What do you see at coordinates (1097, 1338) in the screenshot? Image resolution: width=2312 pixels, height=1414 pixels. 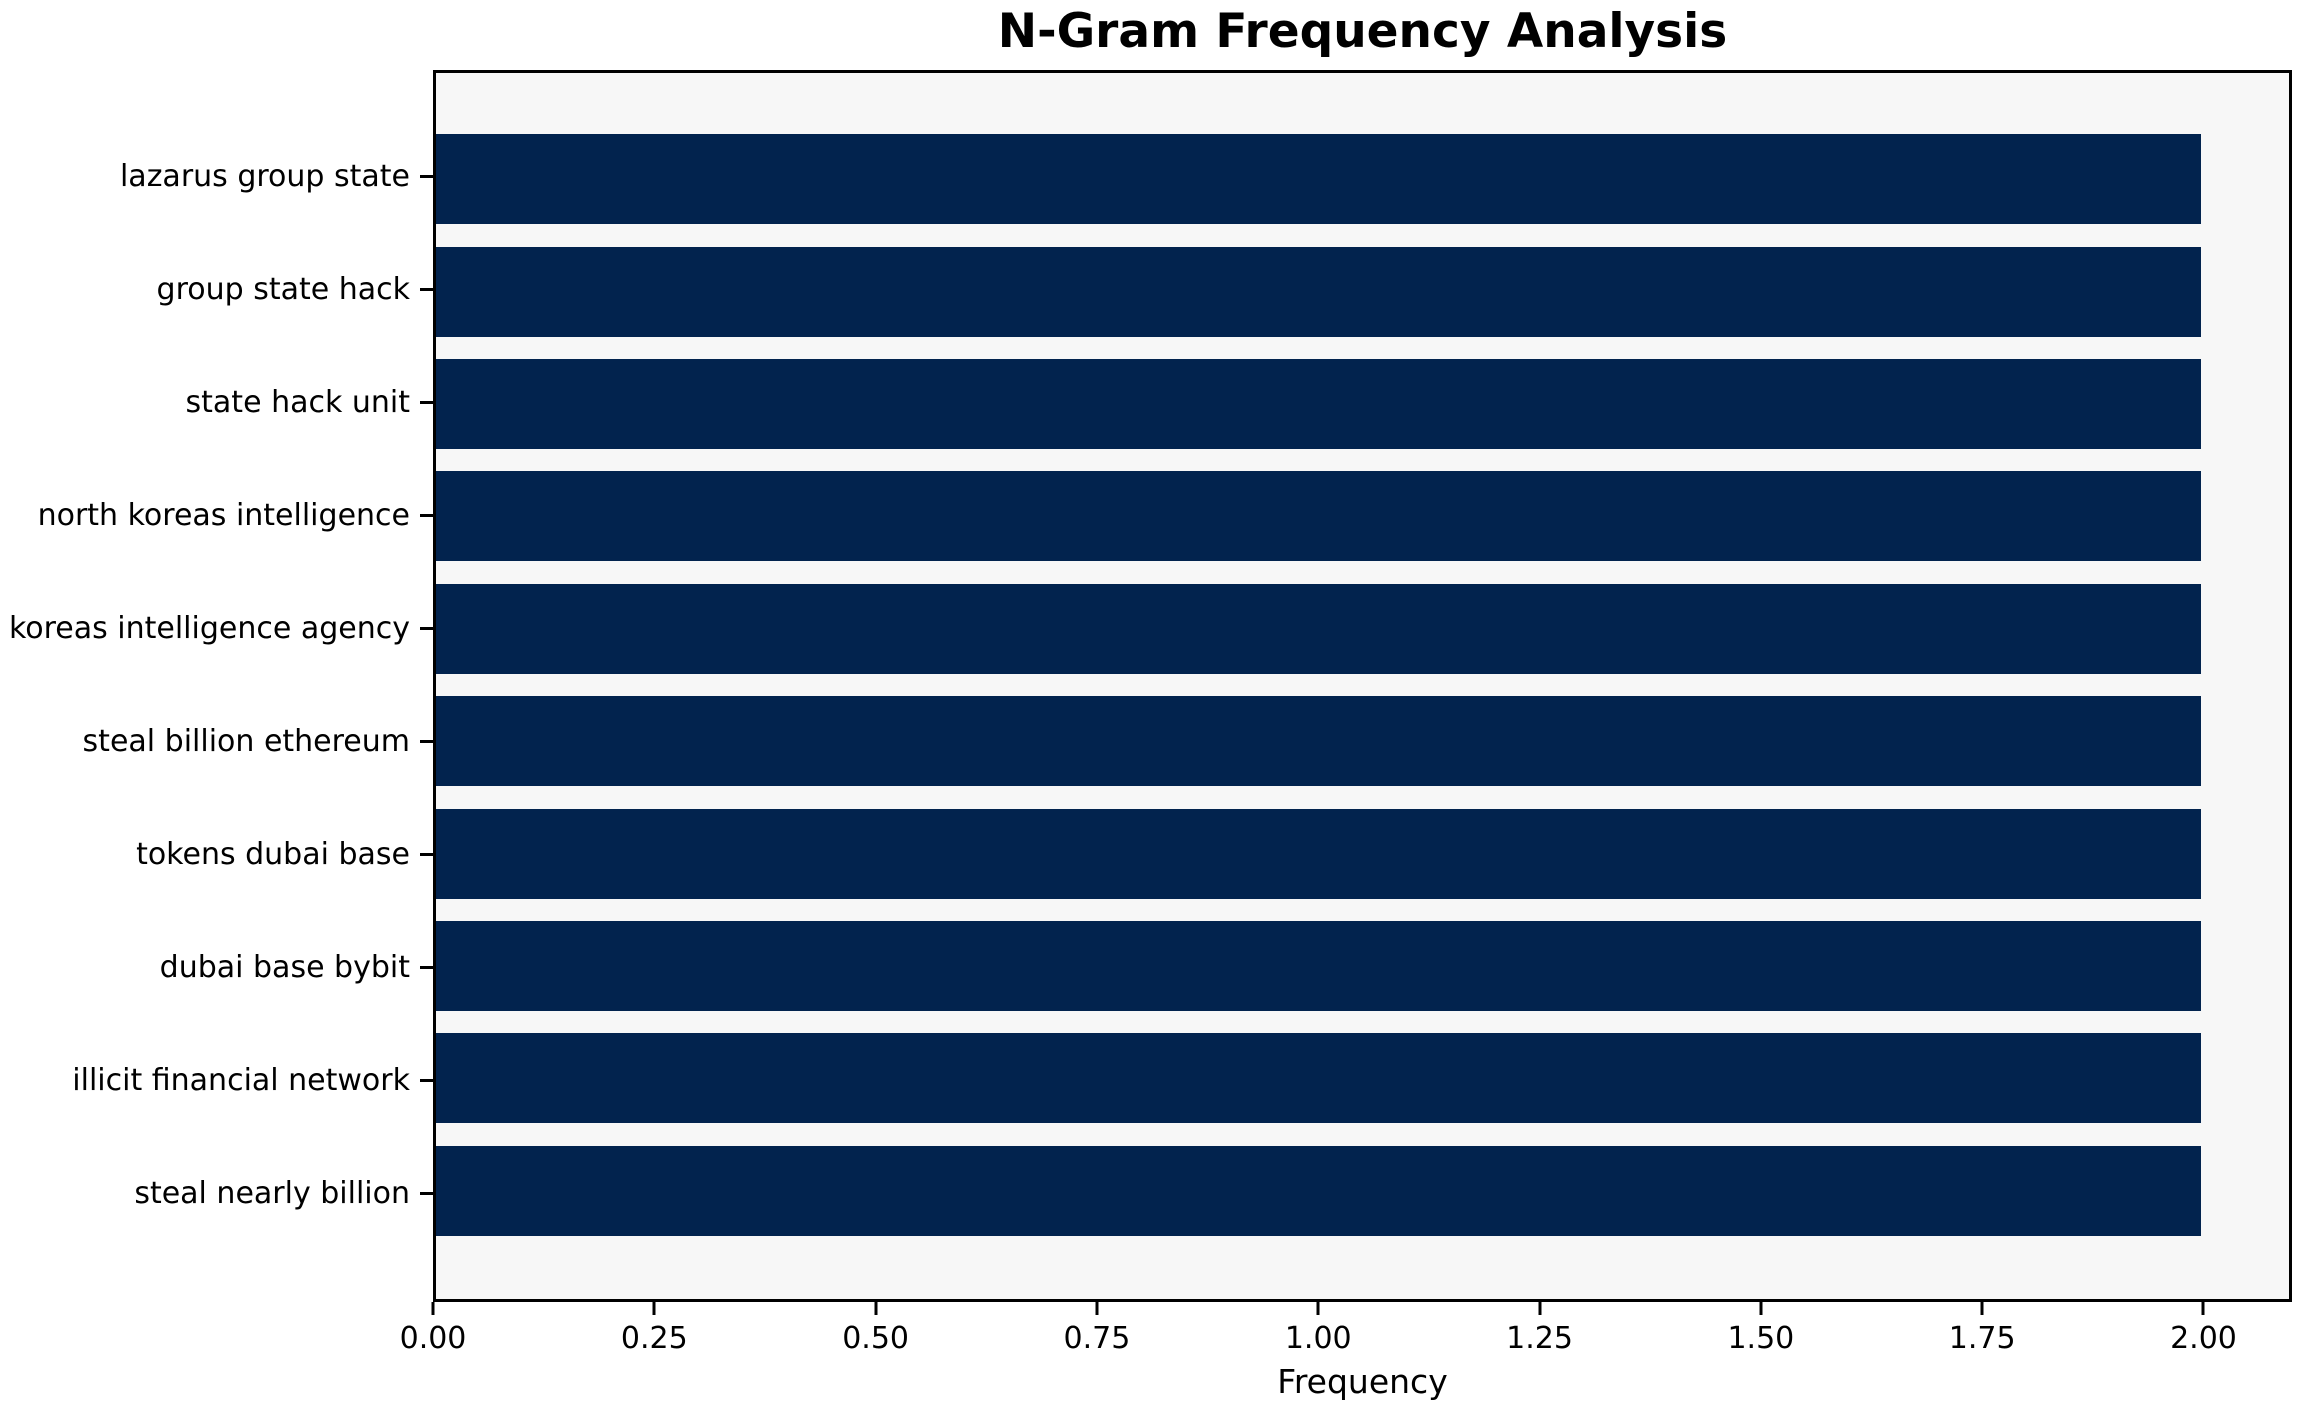 I see `x-tick-label: 0.75` at bounding box center [1097, 1338].